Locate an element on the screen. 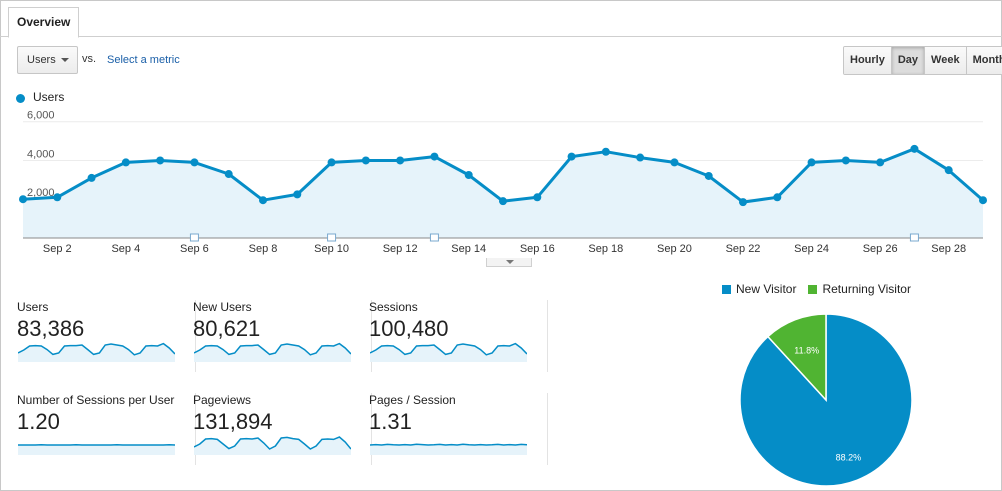  users-legend-dot is located at coordinates (20, 98).